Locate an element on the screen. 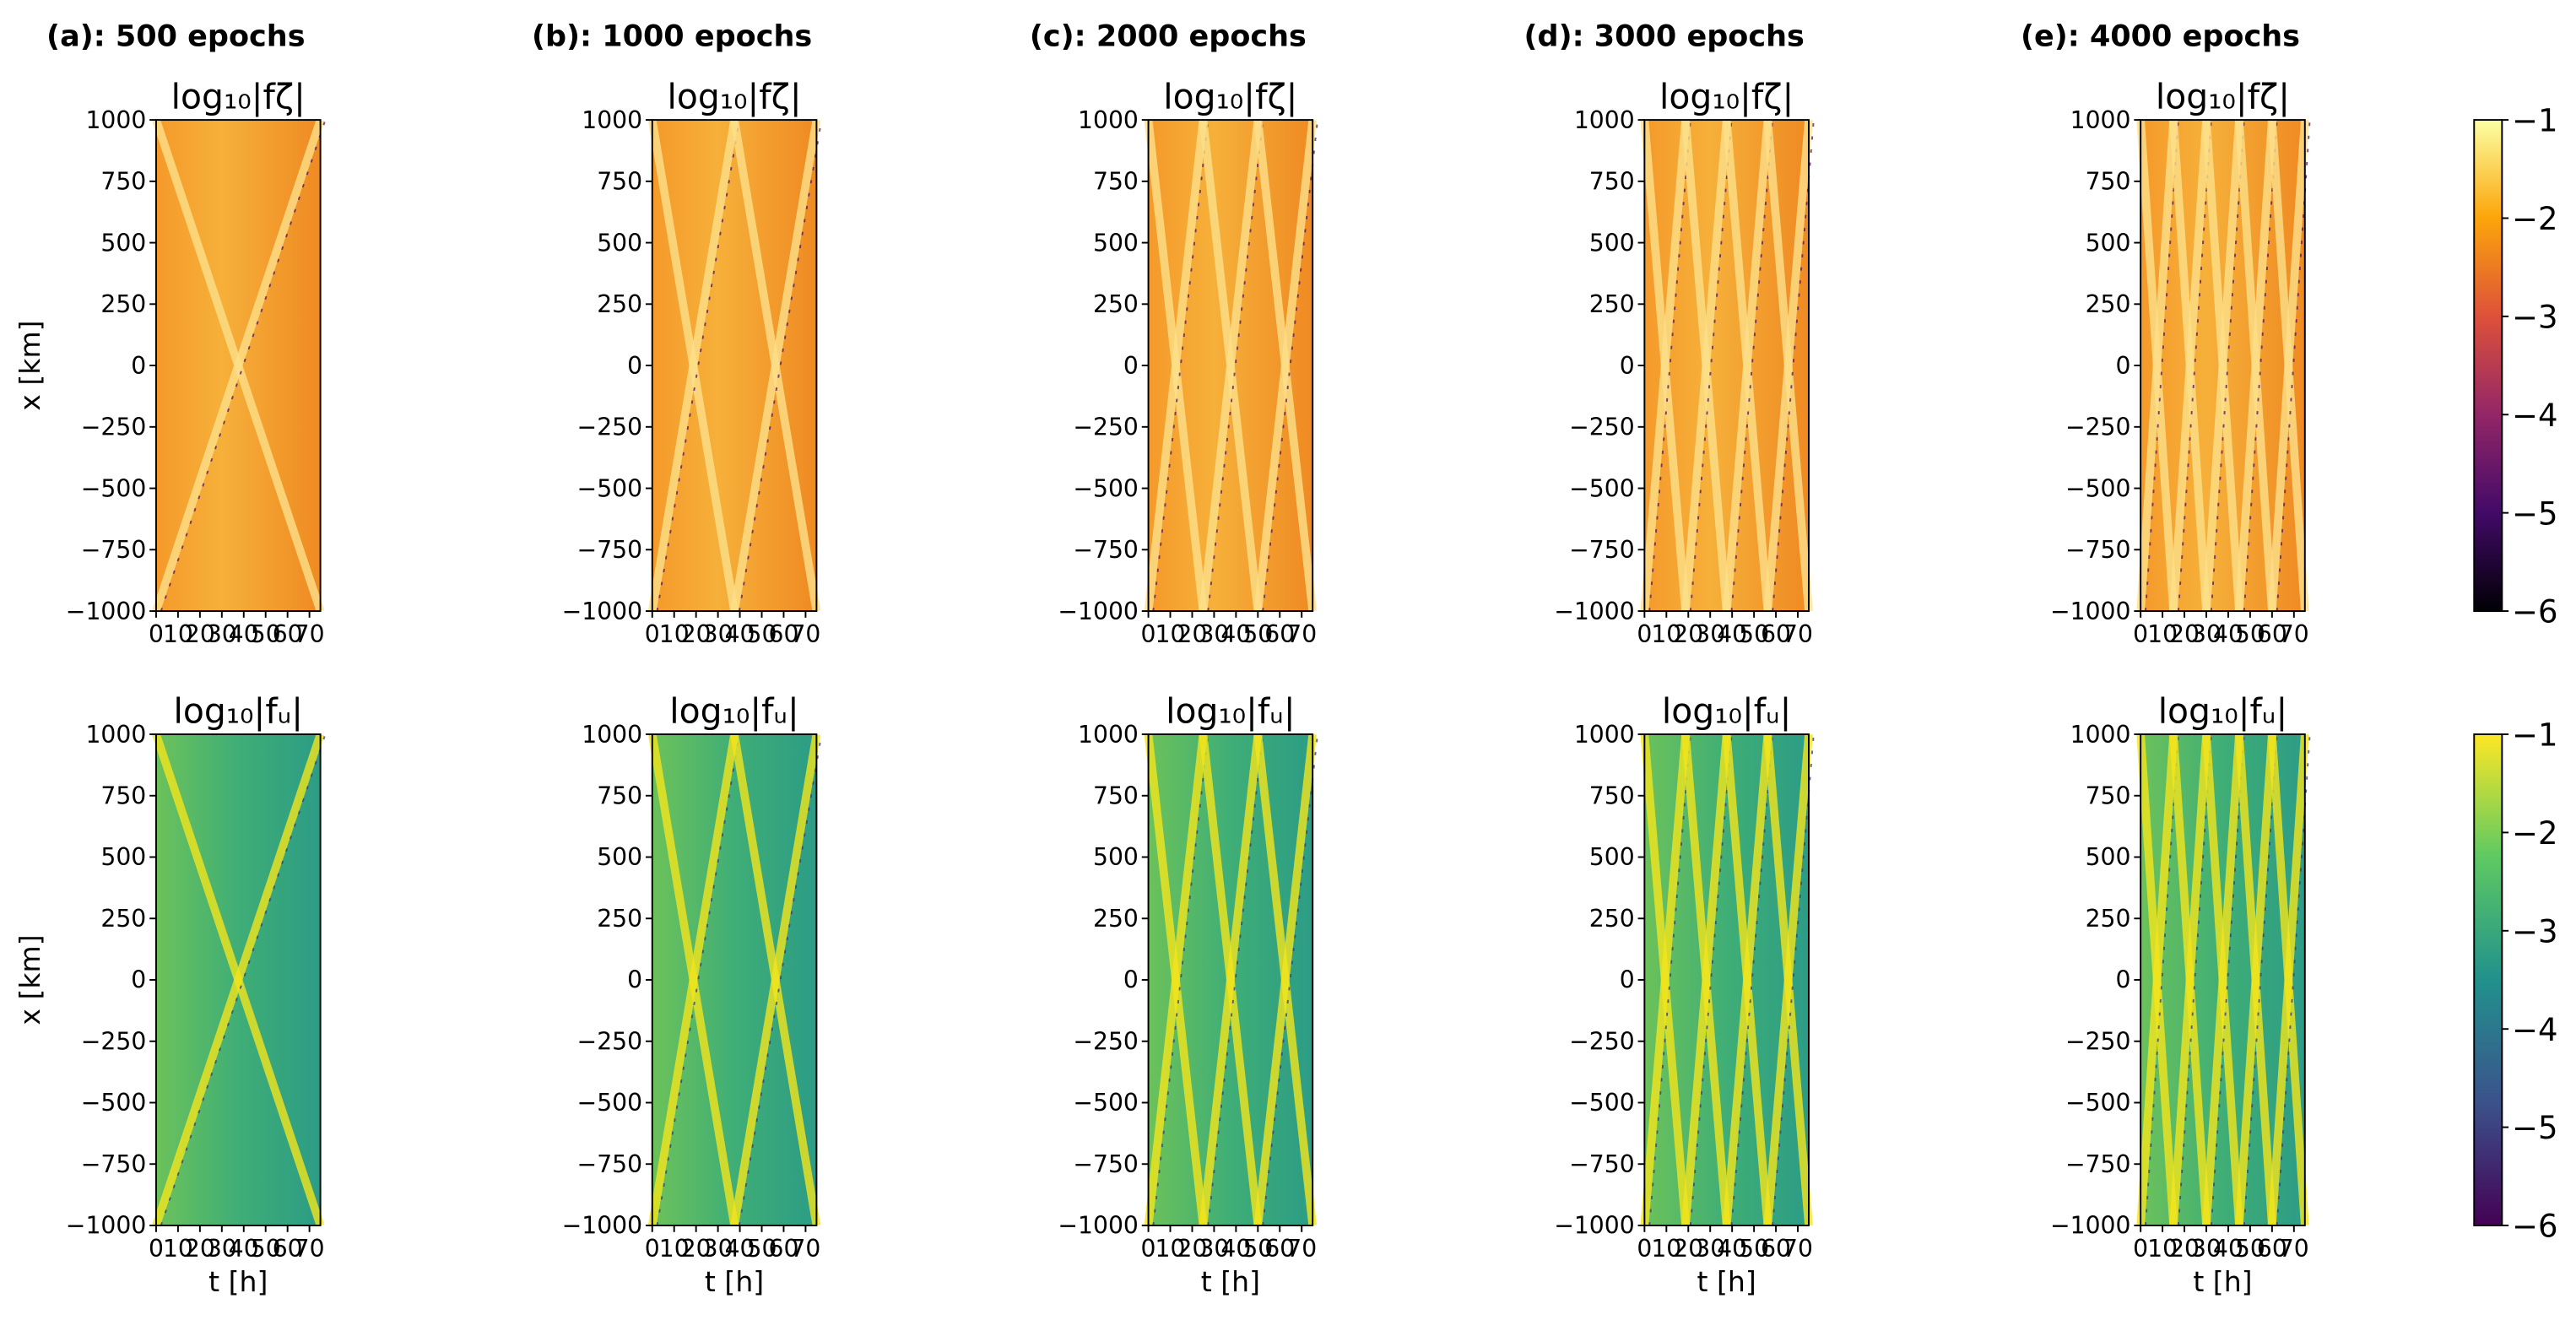 The height and width of the screenshot is (1320, 2576). colorbar-tick-label: −4 is located at coordinates (2535, 1030).